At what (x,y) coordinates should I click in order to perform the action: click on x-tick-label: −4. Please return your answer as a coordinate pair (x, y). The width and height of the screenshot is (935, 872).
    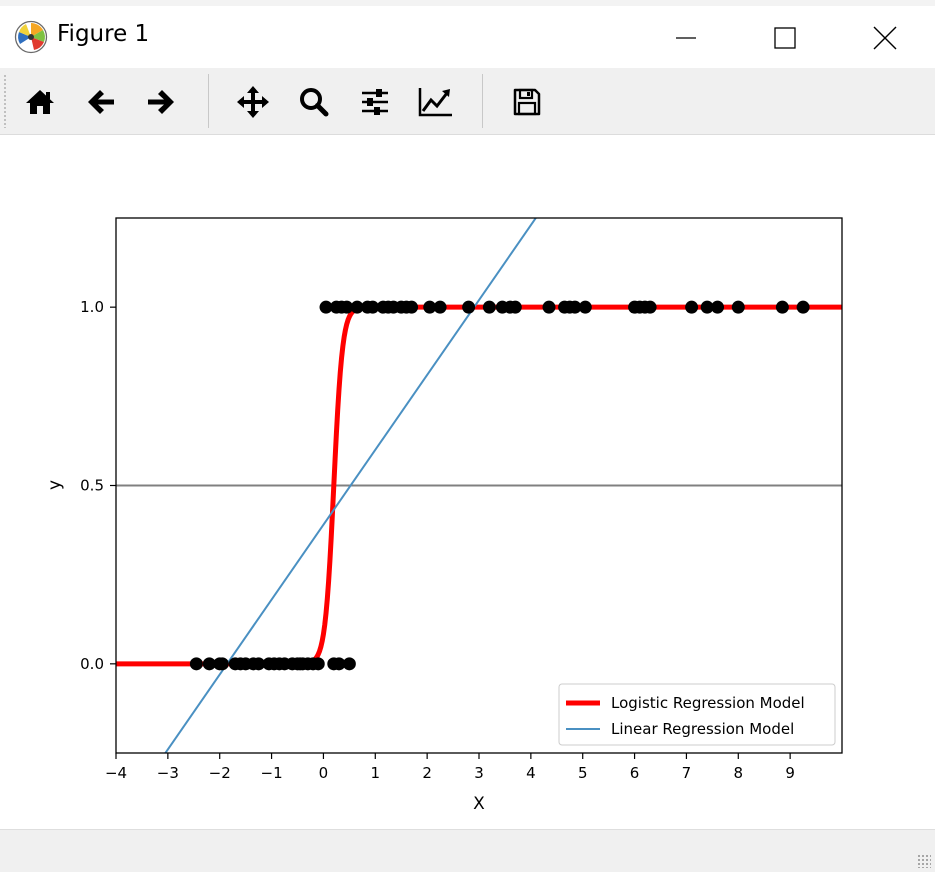
    Looking at the image, I should click on (116, 773).